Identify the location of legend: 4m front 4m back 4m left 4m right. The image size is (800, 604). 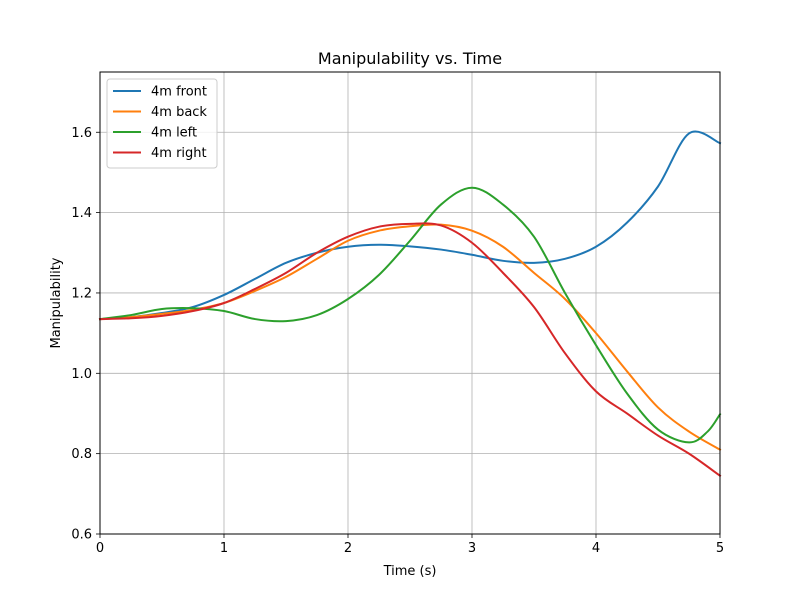
(162, 123).